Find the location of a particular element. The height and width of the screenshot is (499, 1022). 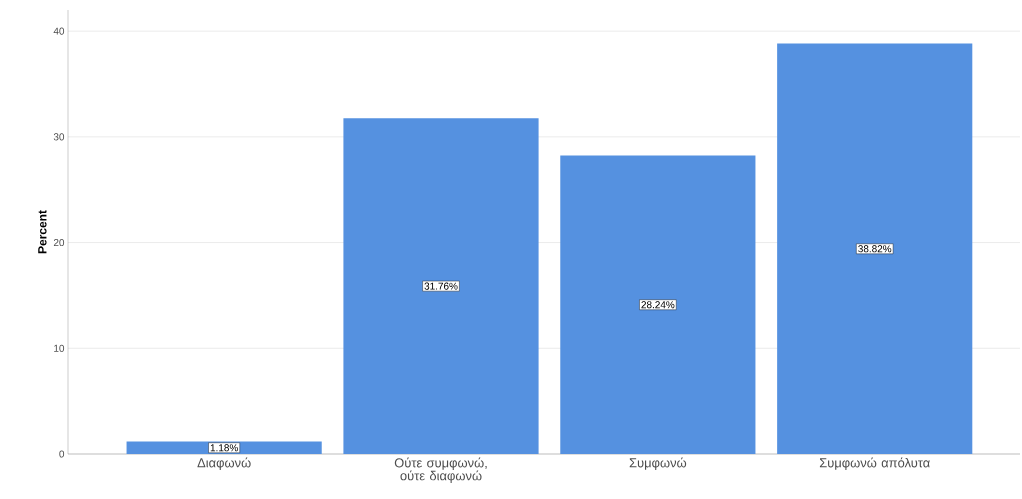

x-tick-label: Ούτε συμφωνώ, ούτε διαφωνώ is located at coordinates (440, 470).